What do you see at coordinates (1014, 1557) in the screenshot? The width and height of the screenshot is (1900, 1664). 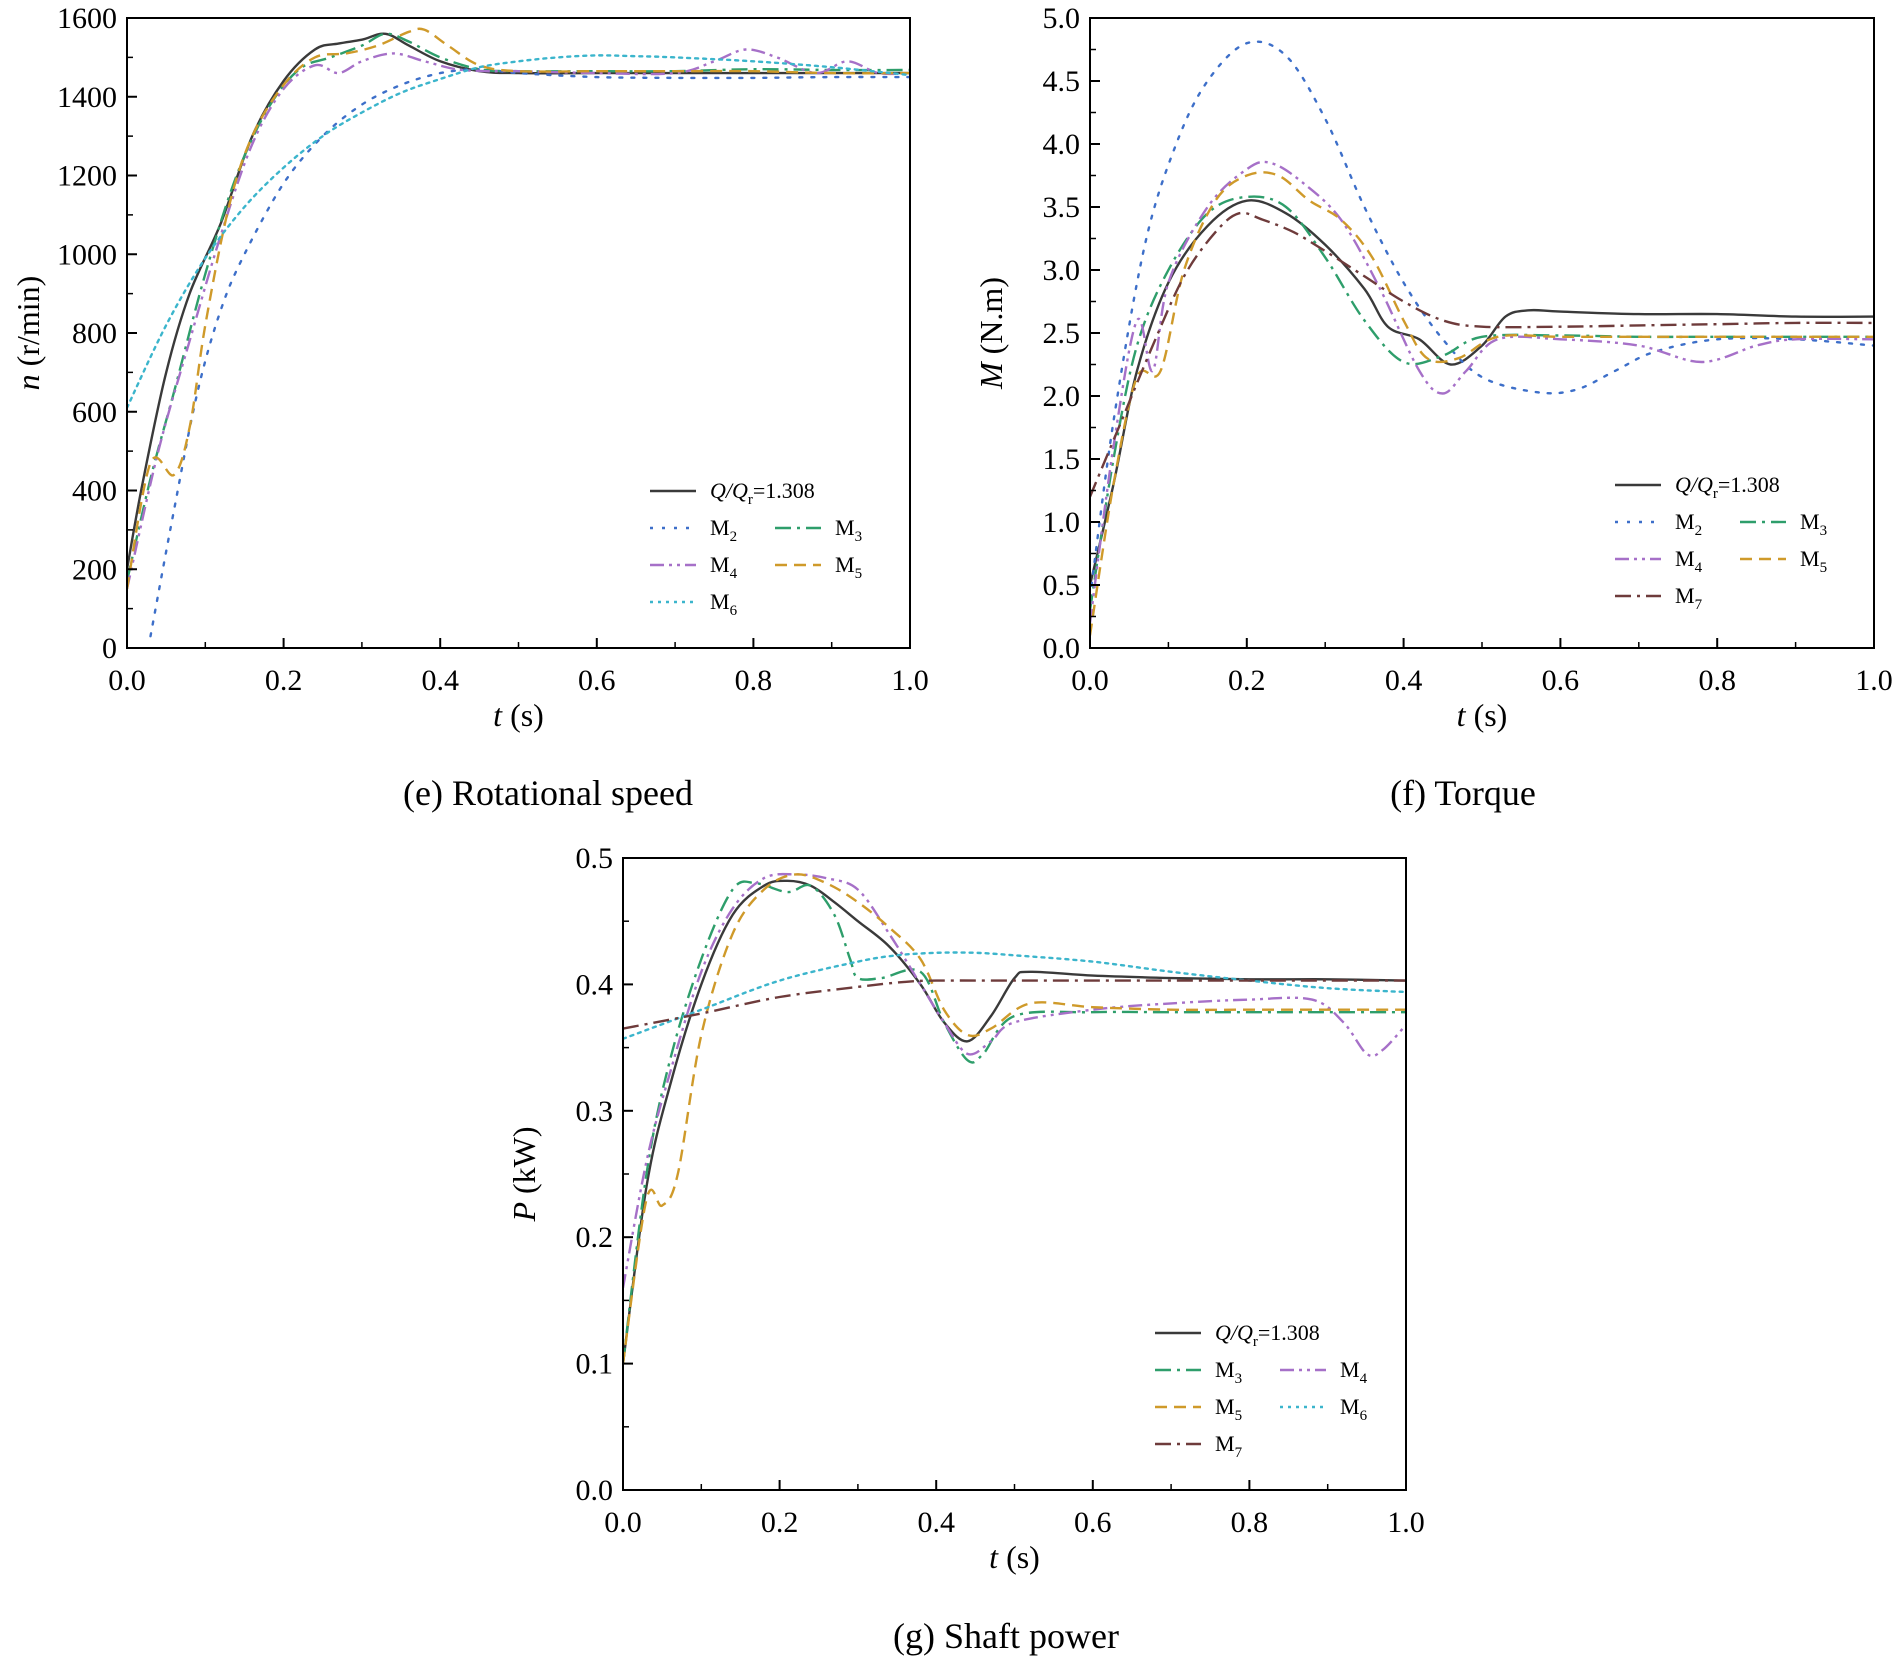 I see `power-xlabel: t (s)` at bounding box center [1014, 1557].